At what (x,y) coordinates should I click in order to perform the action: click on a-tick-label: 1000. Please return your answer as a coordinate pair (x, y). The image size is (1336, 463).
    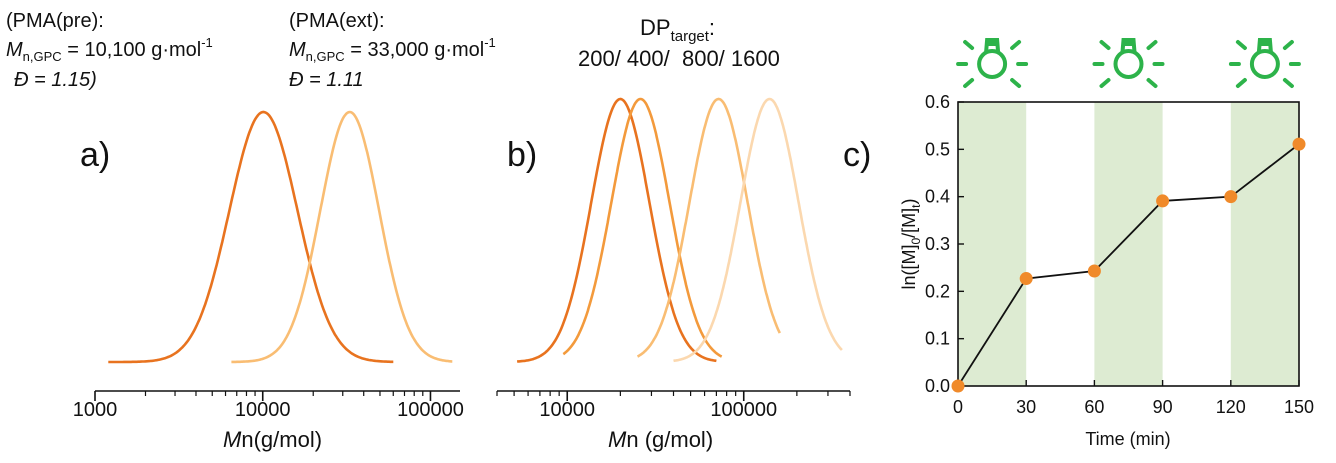
    Looking at the image, I should click on (95, 410).